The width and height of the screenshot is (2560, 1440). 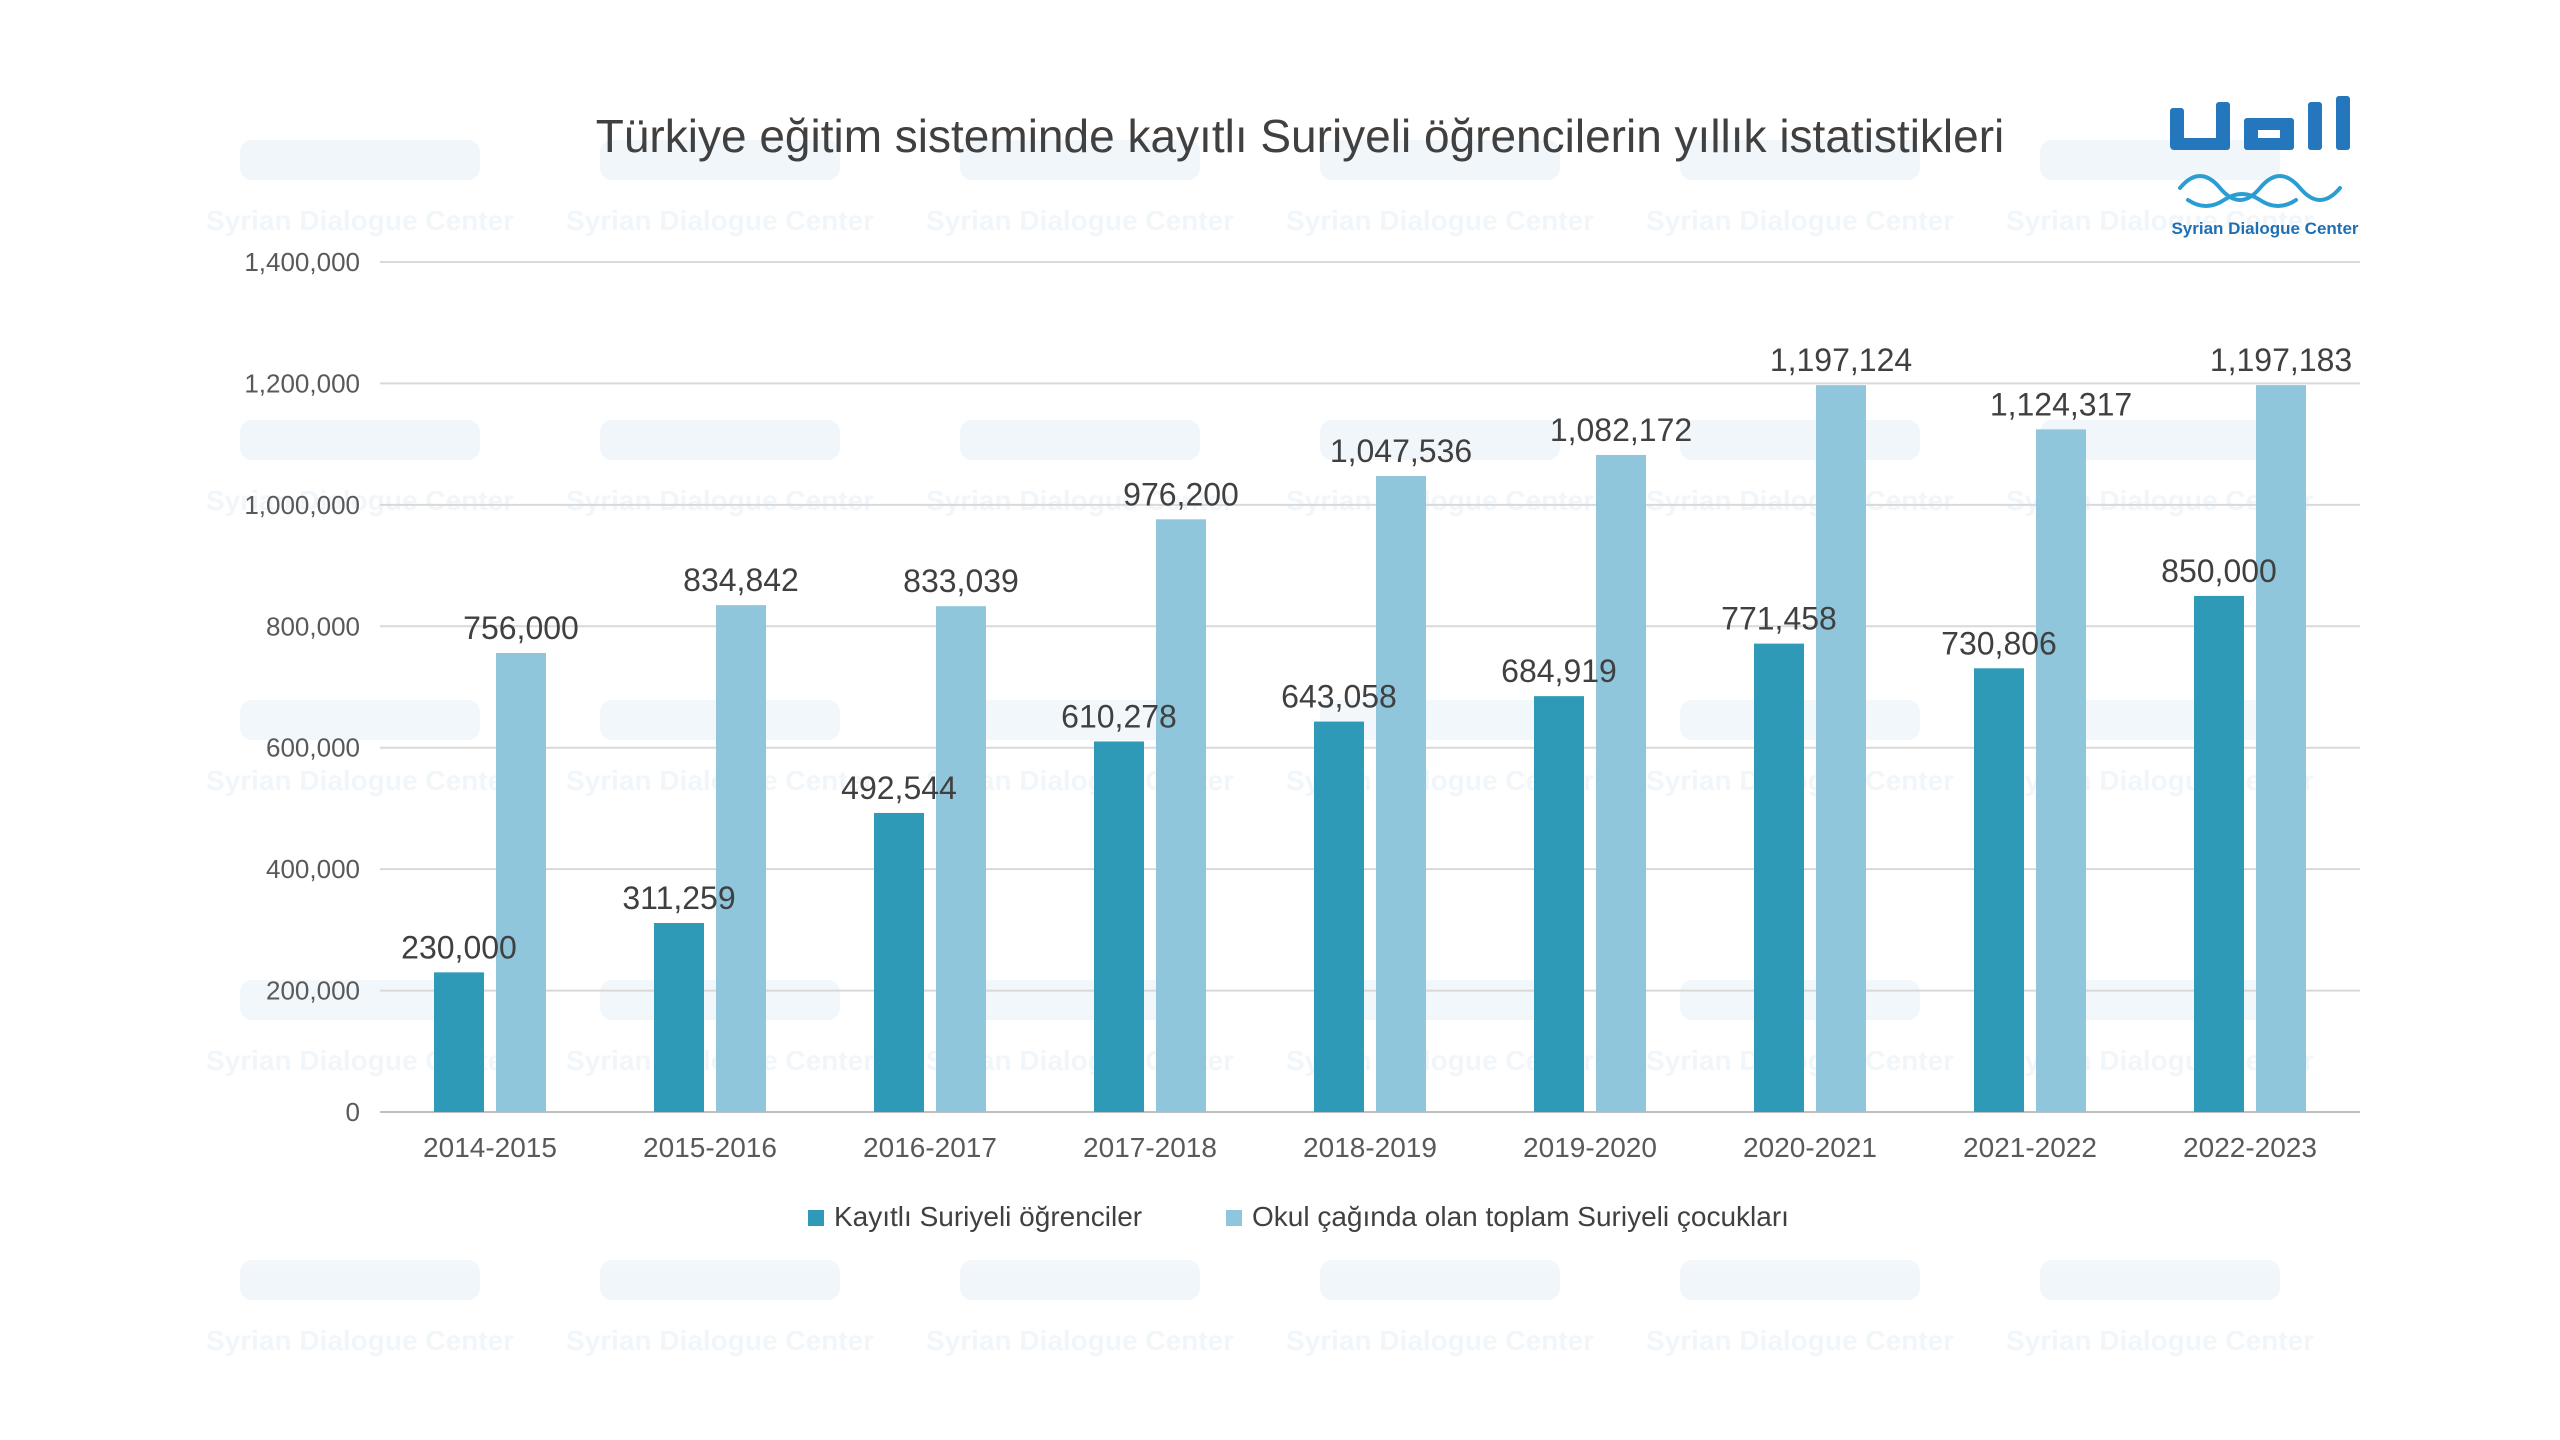 I want to click on data-label: 850,000, so click(x=2219, y=571).